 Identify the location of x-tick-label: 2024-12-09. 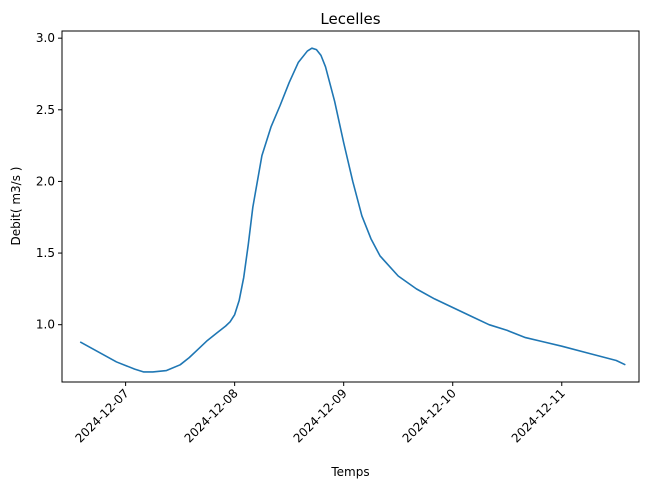
(320, 415).